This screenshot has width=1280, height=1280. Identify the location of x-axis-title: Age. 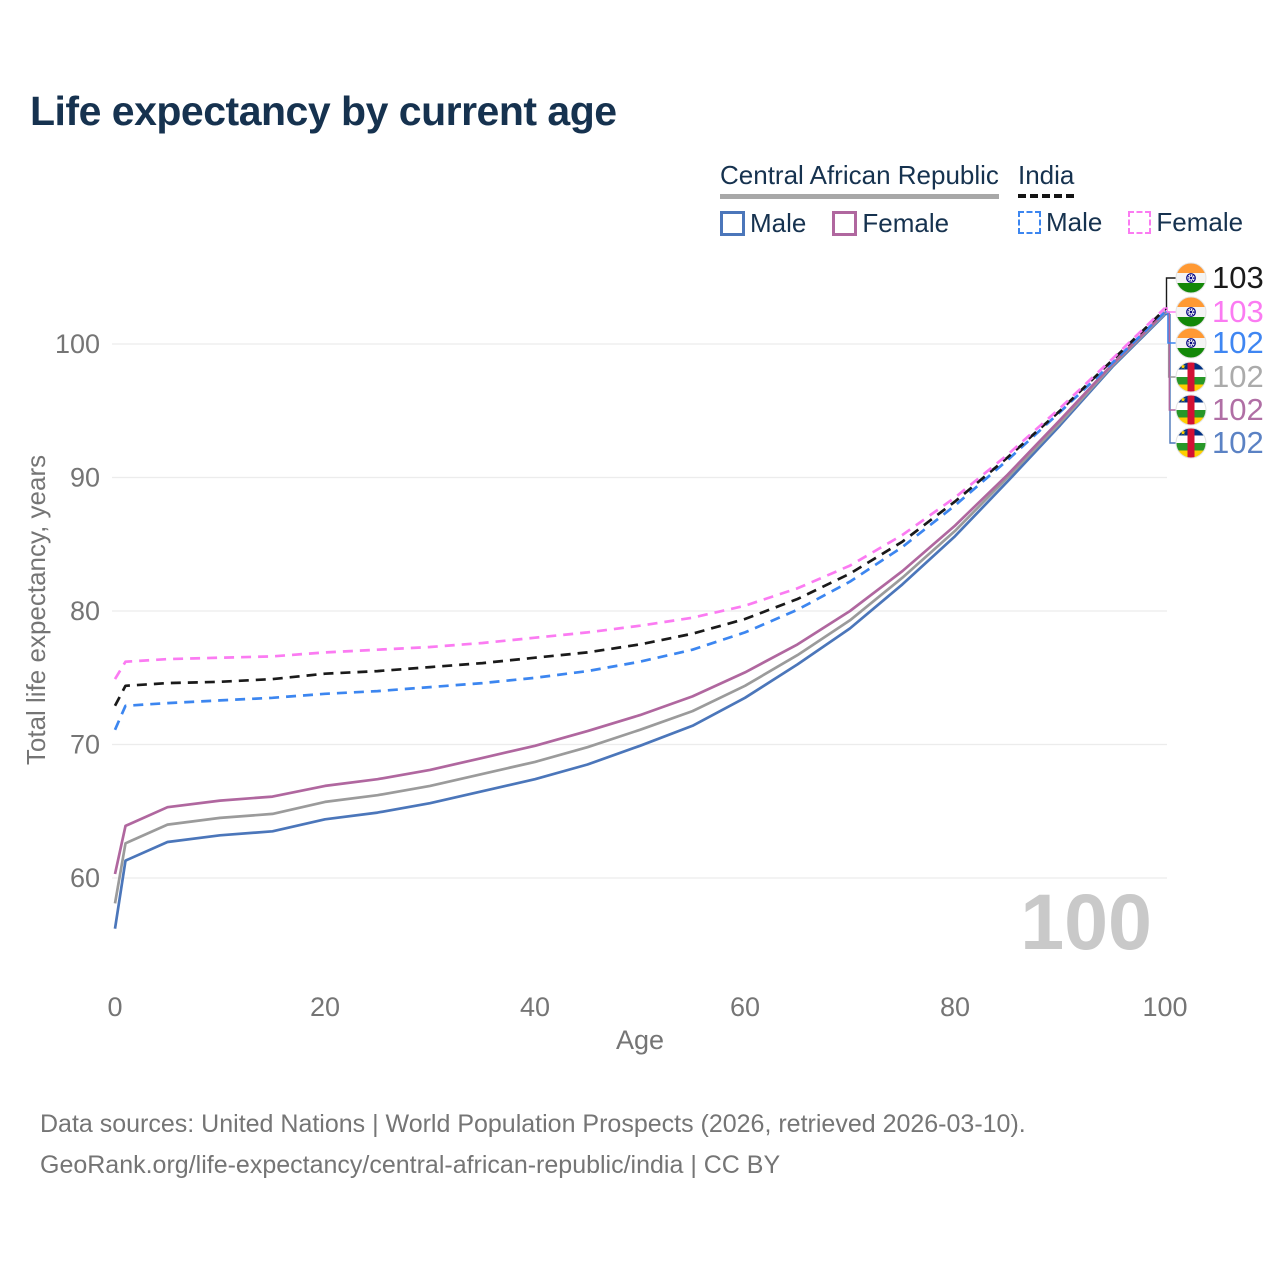
(640, 1040).